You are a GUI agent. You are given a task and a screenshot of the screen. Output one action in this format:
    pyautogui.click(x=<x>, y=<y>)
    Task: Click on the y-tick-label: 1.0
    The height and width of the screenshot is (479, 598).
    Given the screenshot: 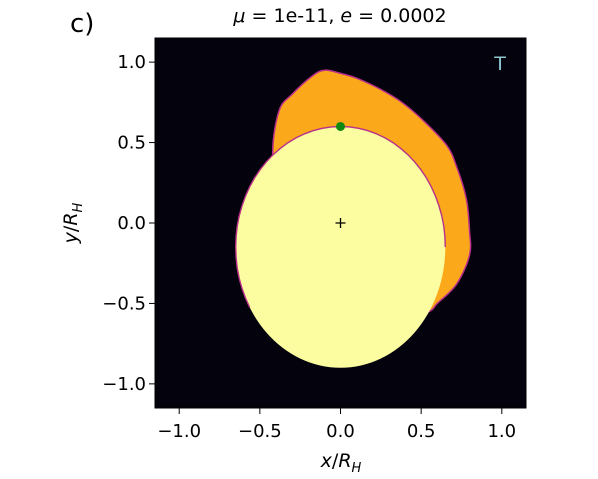 What is the action you would take?
    pyautogui.click(x=131, y=62)
    